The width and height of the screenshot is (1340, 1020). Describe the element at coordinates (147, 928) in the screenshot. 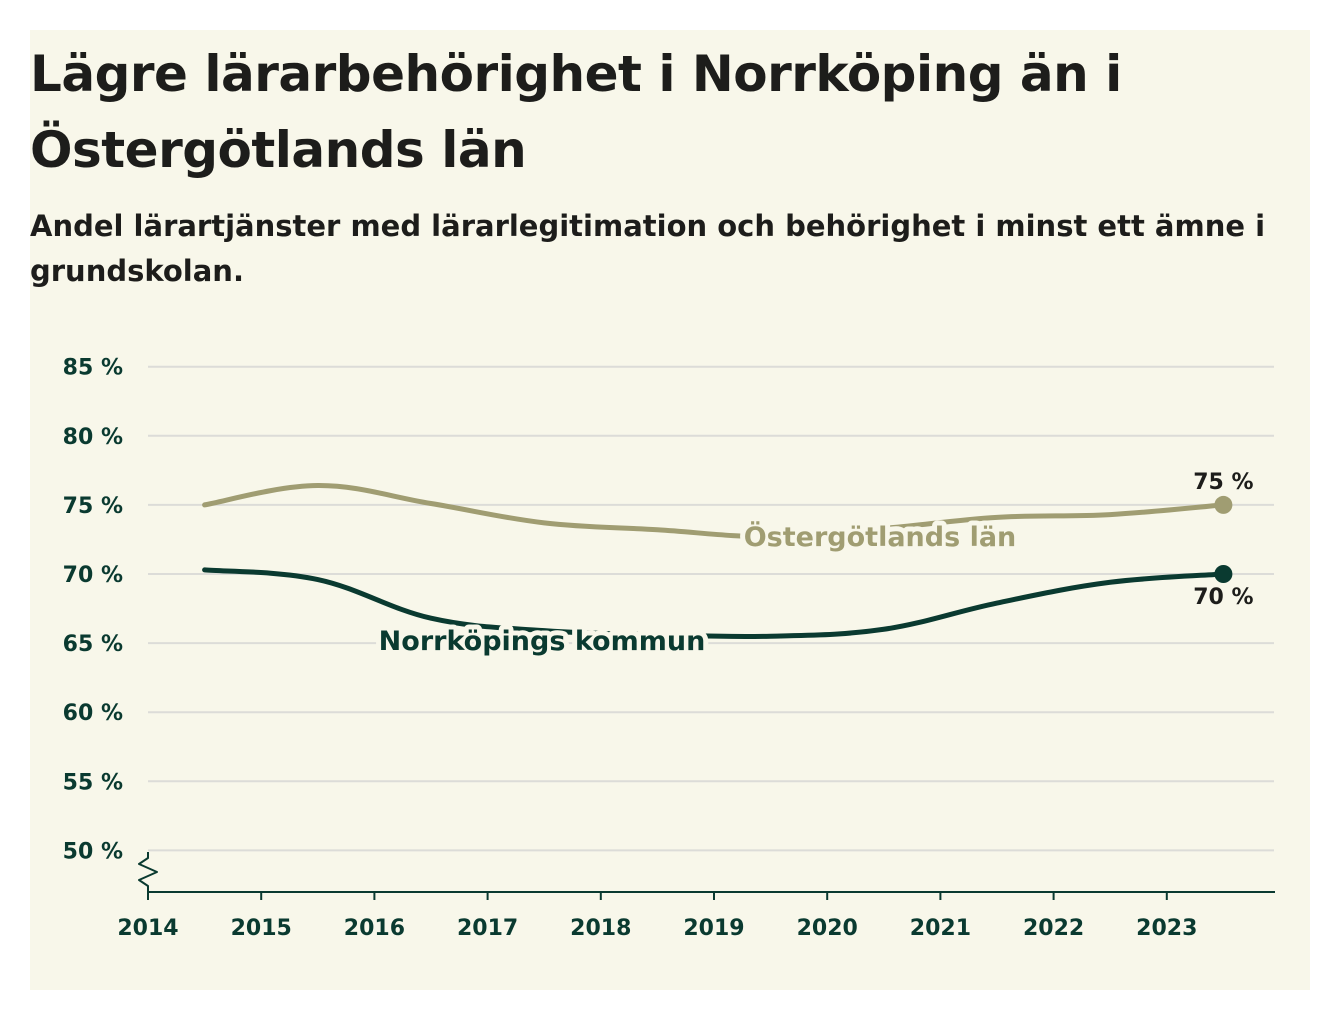

I see `x-tick-label: 2014` at that location.